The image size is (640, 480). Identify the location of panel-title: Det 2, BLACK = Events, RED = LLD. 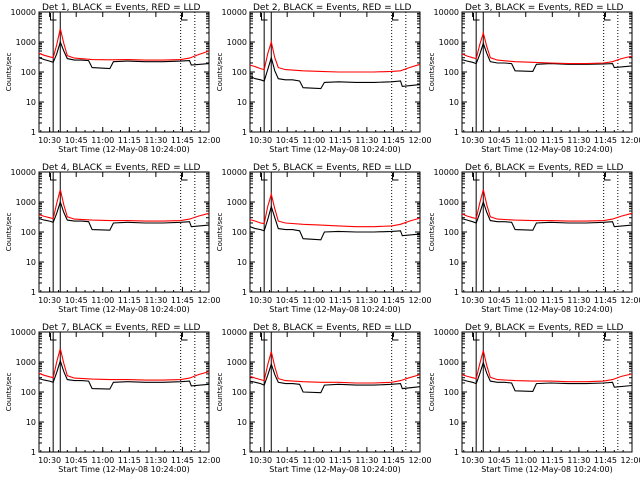
(332, 8).